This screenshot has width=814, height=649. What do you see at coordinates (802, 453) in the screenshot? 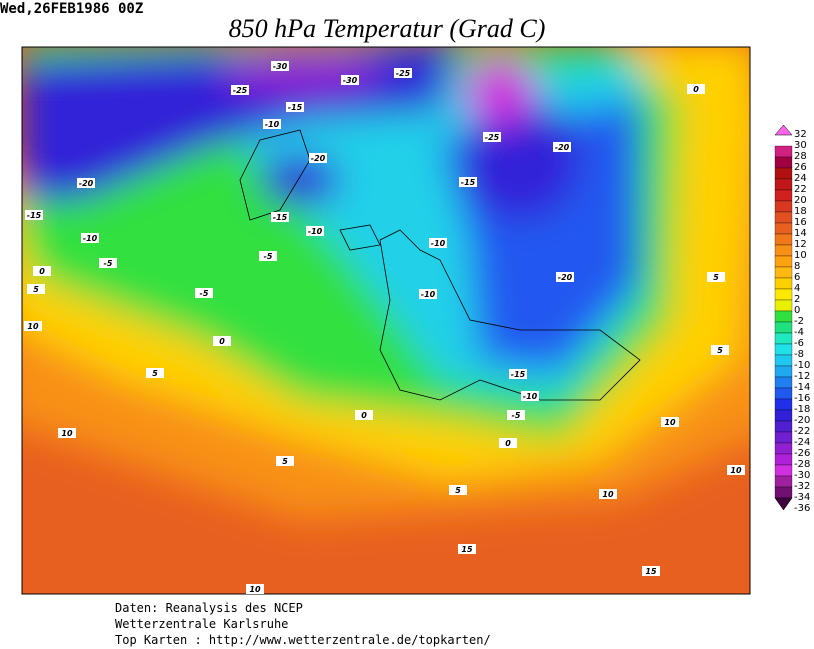
I see `colorbar-label: -26` at bounding box center [802, 453].